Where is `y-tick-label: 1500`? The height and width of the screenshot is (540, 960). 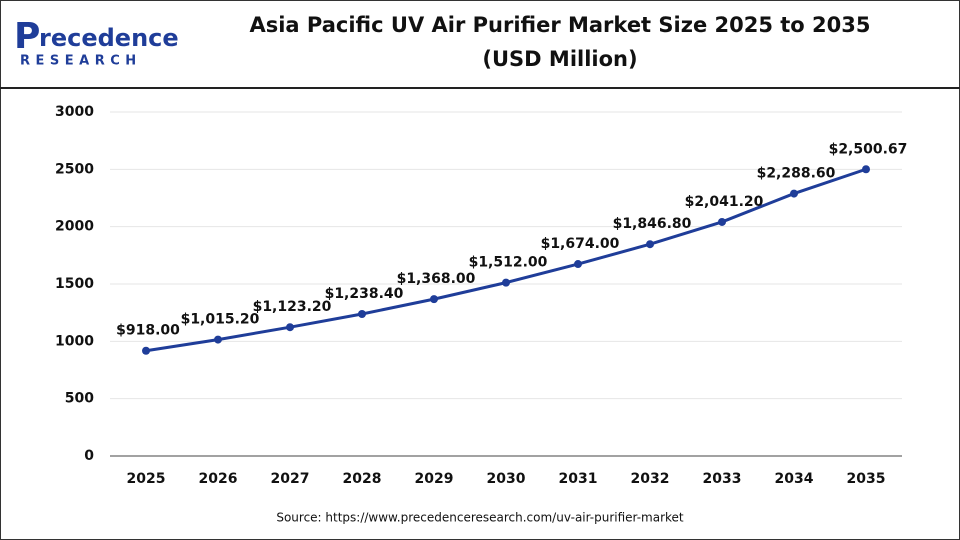
y-tick-label: 1500 is located at coordinates (74, 284).